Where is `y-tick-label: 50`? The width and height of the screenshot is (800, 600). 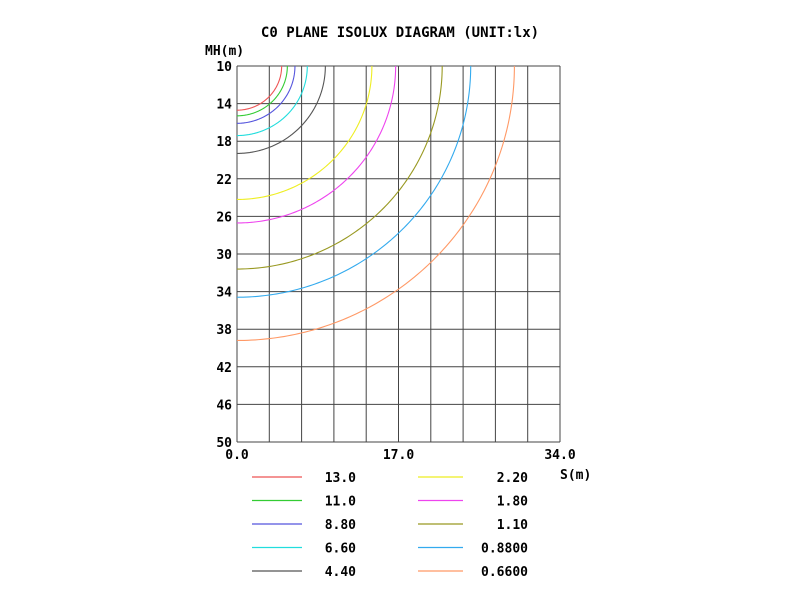
y-tick-label: 50 is located at coordinates (224, 443).